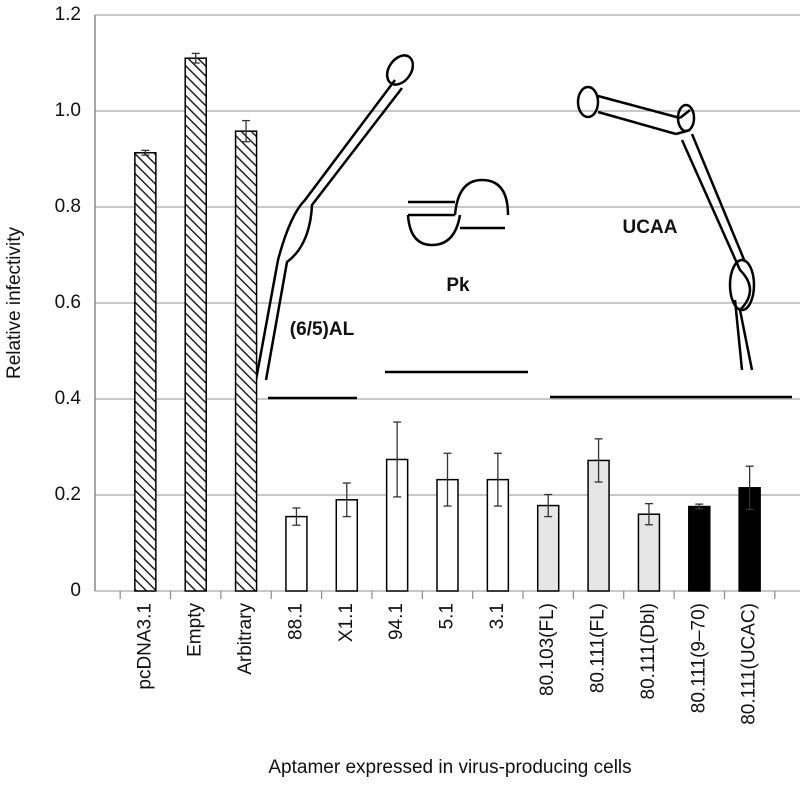 The width and height of the screenshot is (801, 785). What do you see at coordinates (396, 621) in the screenshot?
I see `x-tick-label: 94.1` at bounding box center [396, 621].